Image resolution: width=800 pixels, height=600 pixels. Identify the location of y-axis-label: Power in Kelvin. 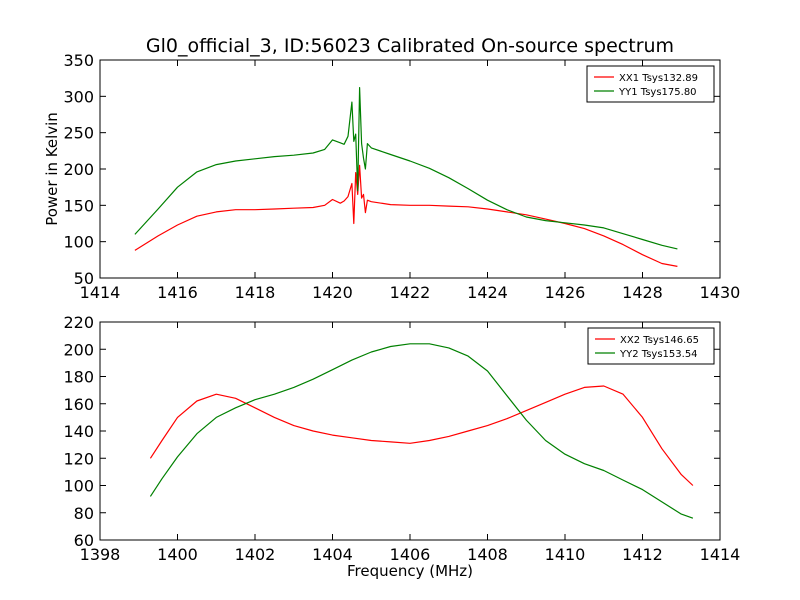
(52, 169).